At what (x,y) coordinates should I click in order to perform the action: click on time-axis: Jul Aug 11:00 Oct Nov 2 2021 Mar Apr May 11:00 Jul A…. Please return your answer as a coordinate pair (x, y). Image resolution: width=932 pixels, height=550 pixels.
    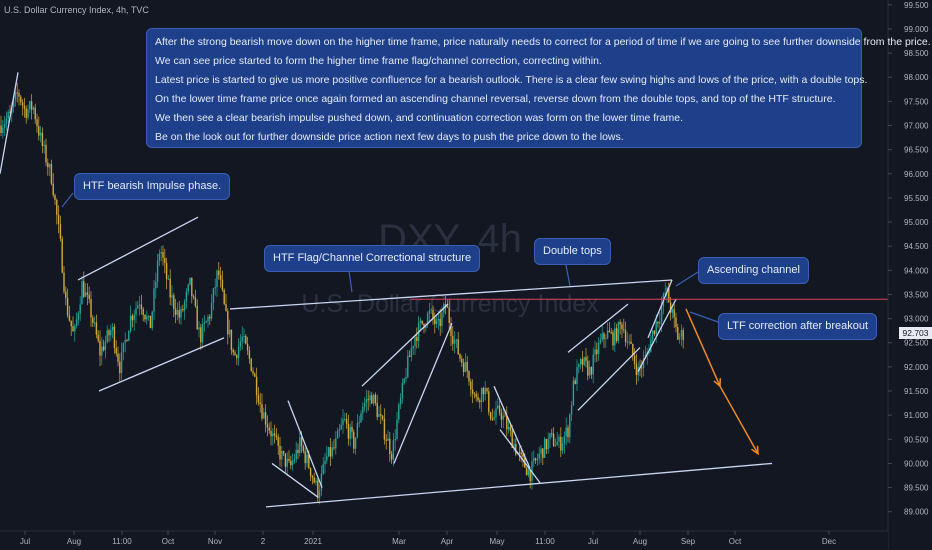
    Looking at the image, I should click on (428, 538).